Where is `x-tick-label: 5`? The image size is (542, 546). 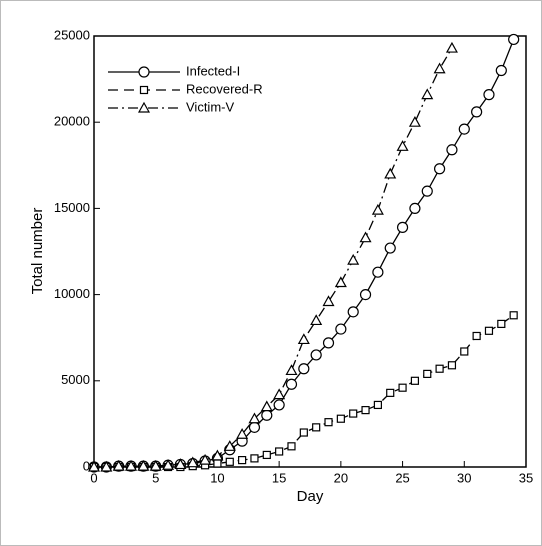 x-tick-label: 5 is located at coordinates (155, 477).